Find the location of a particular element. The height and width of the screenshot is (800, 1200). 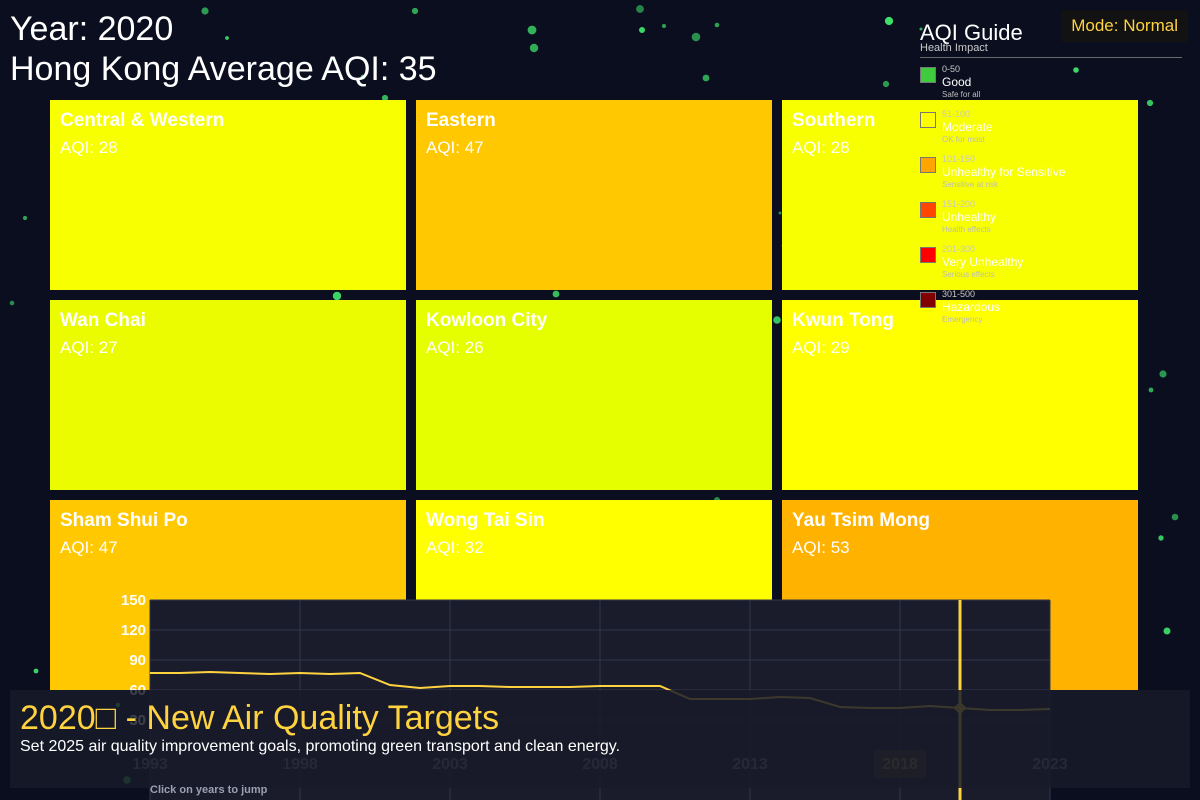

district-tile: Kwun Tong AQI: 29 is located at coordinates (960, 395).